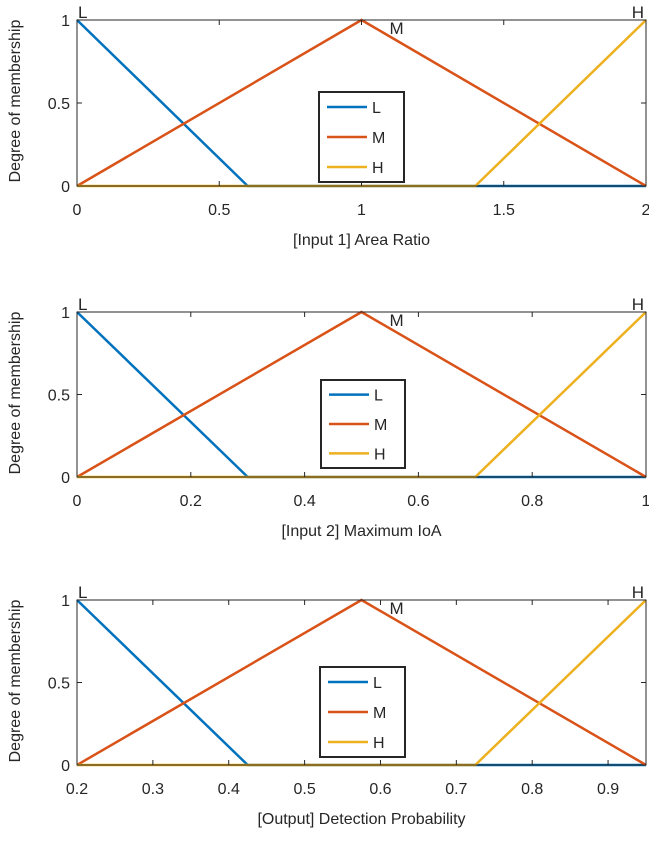 The height and width of the screenshot is (848, 649). What do you see at coordinates (361, 819) in the screenshot?
I see `x-axis-label: [Output] Detection Probability` at bounding box center [361, 819].